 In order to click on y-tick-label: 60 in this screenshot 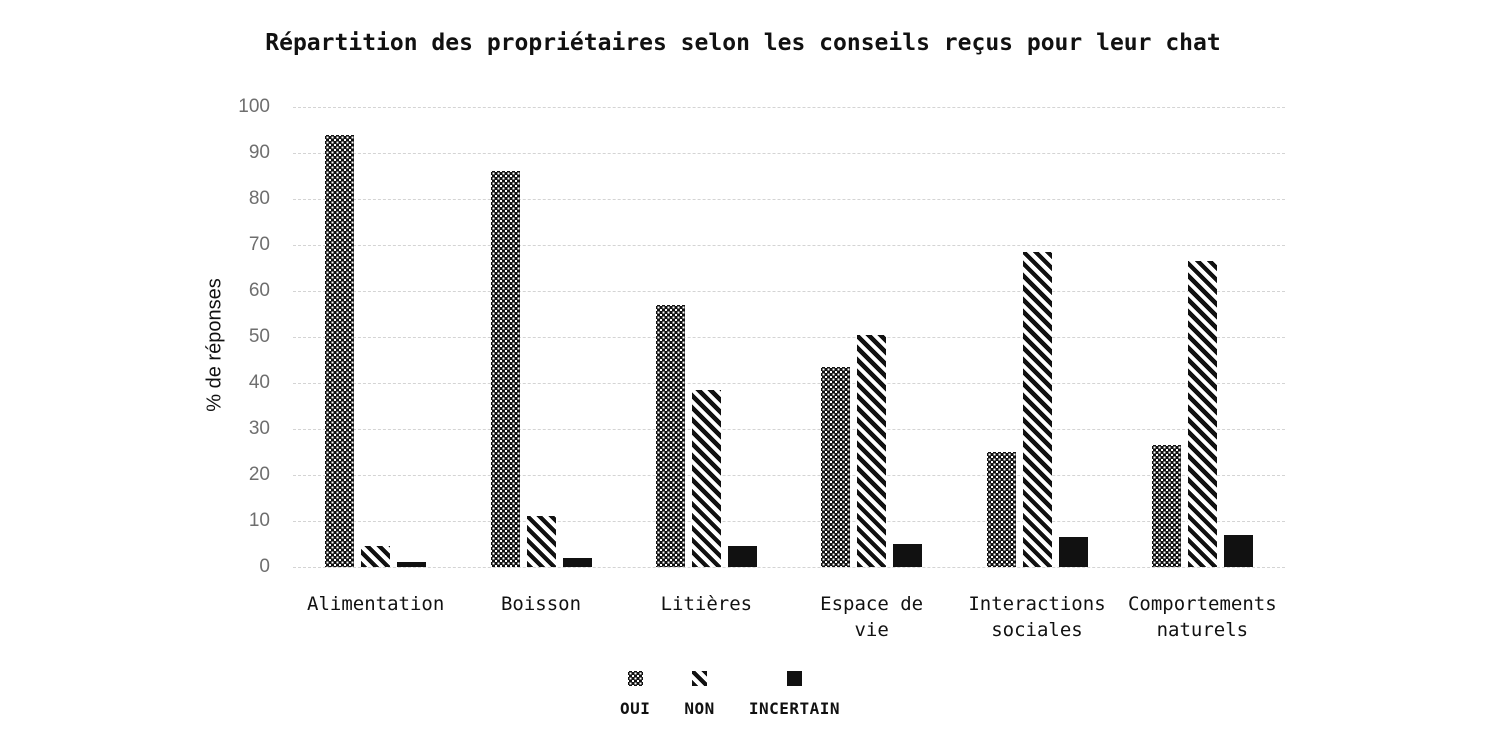, I will do `click(259, 290)`.